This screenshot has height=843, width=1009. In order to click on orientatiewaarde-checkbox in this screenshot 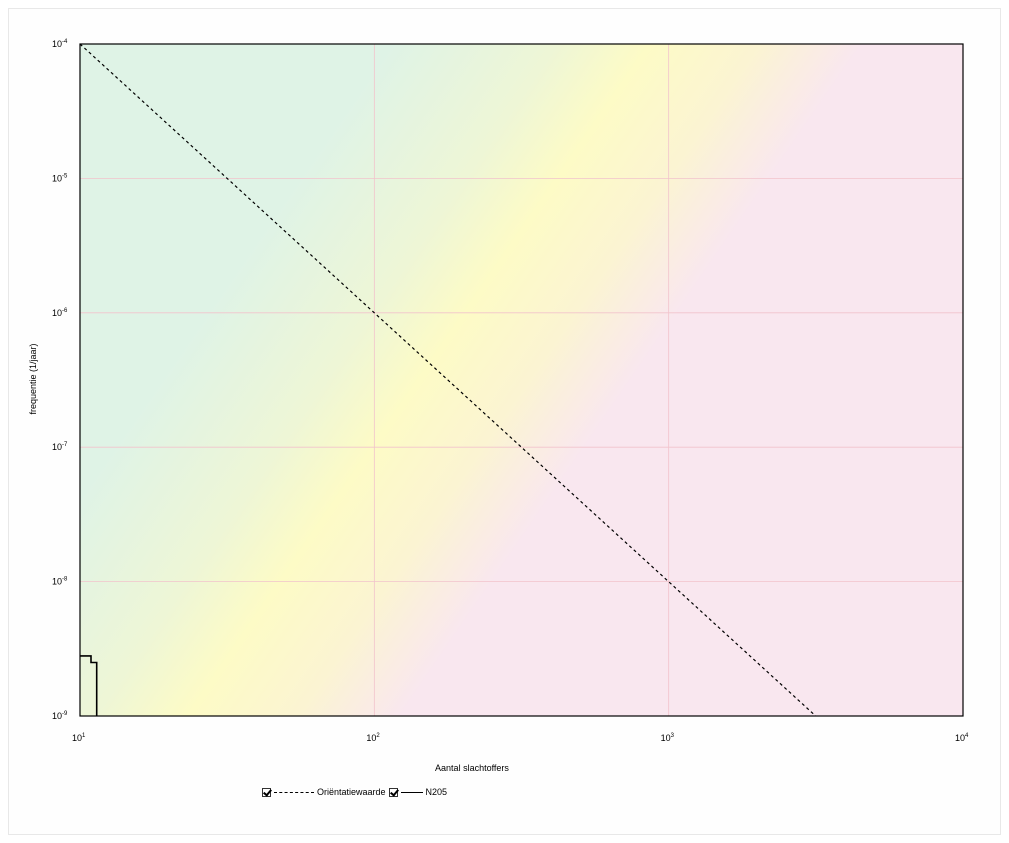, I will do `click(266, 792)`.